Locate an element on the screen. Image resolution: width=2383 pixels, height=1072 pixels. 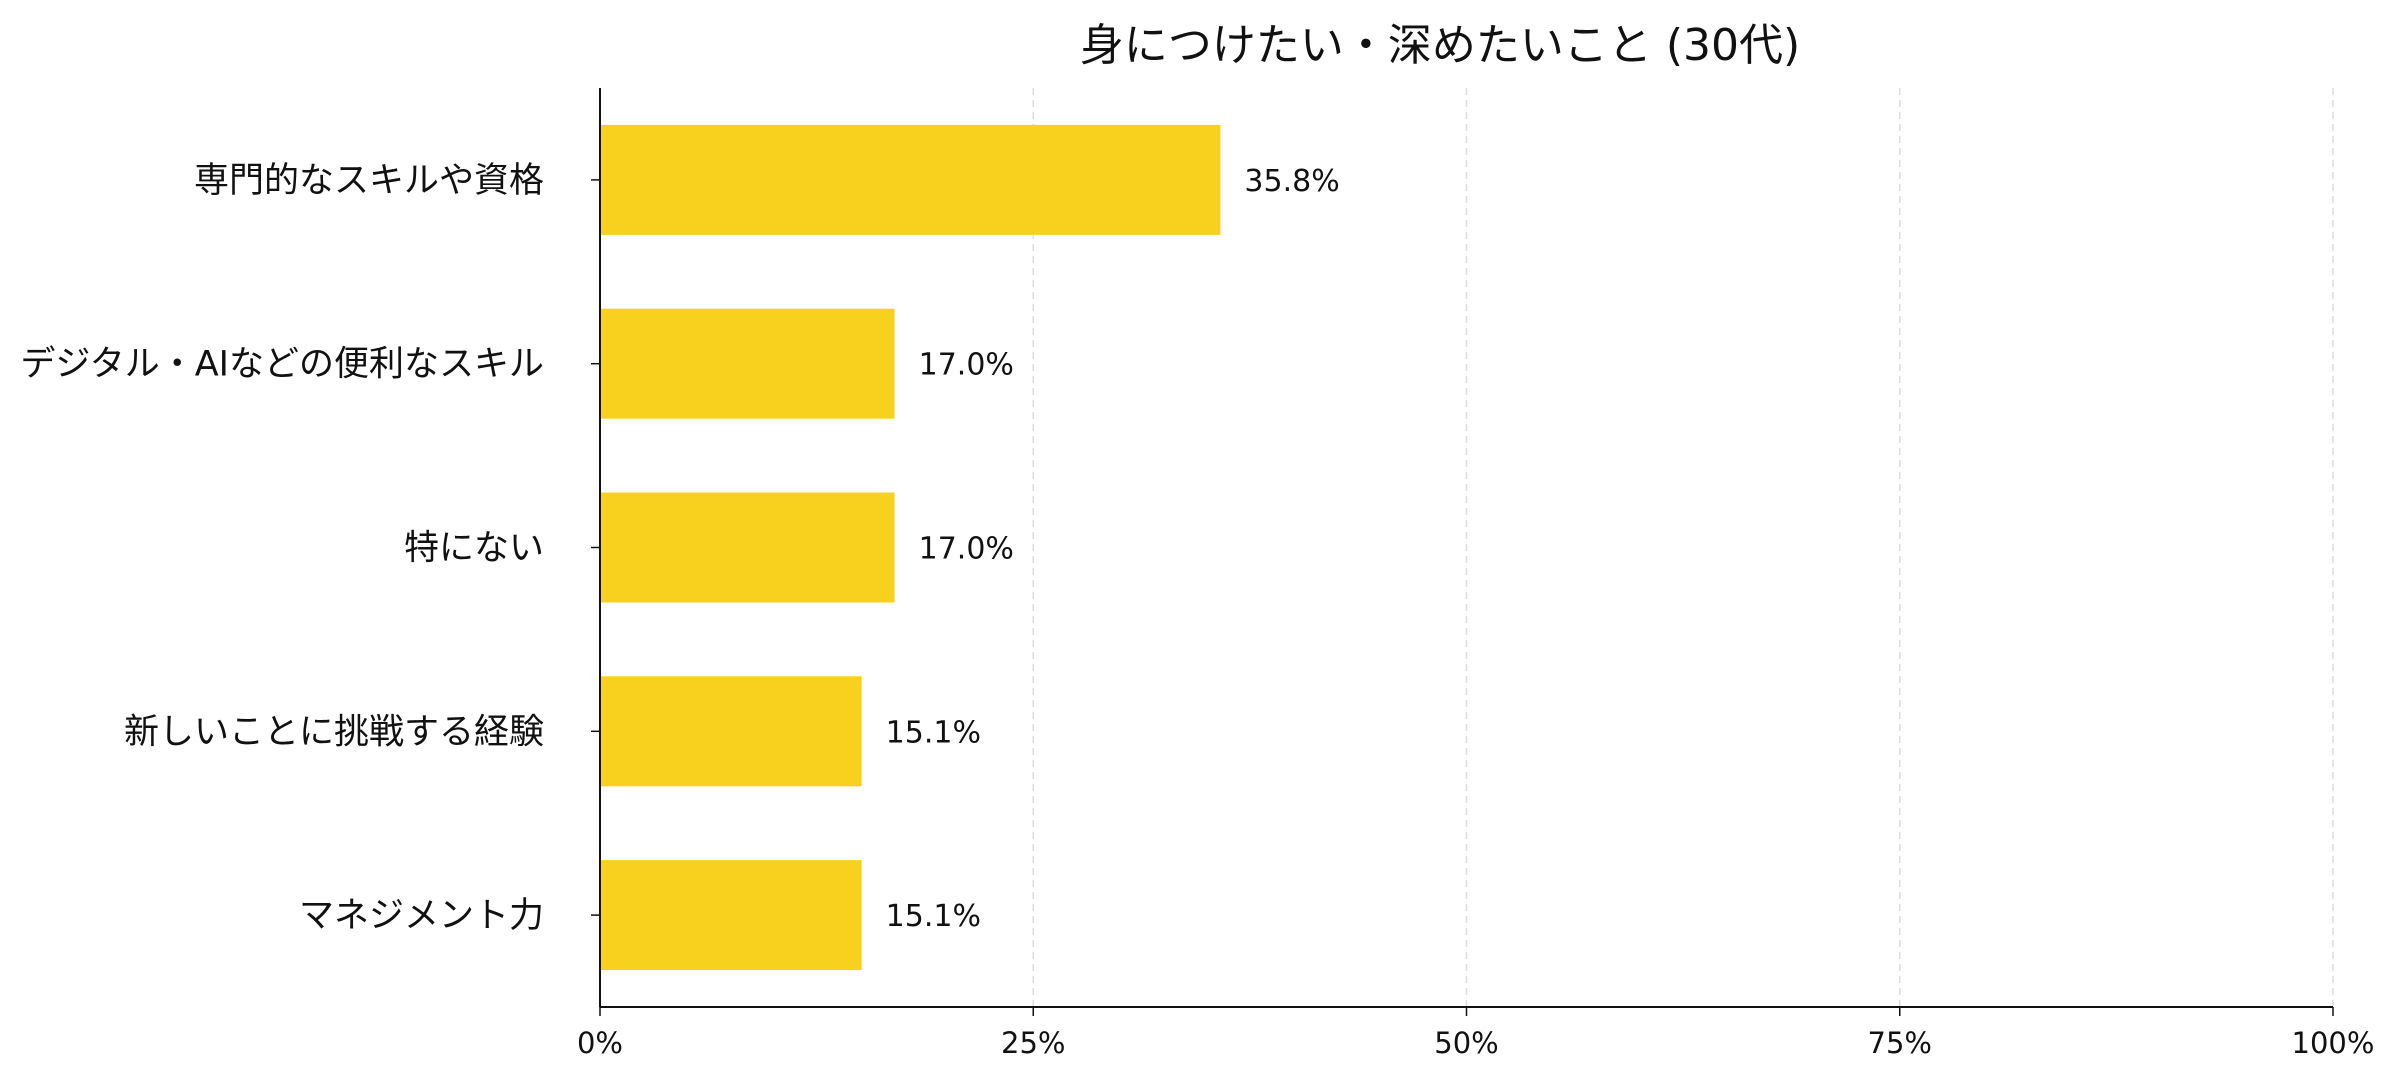
category-label: マネジメント力 is located at coordinates (421, 916).